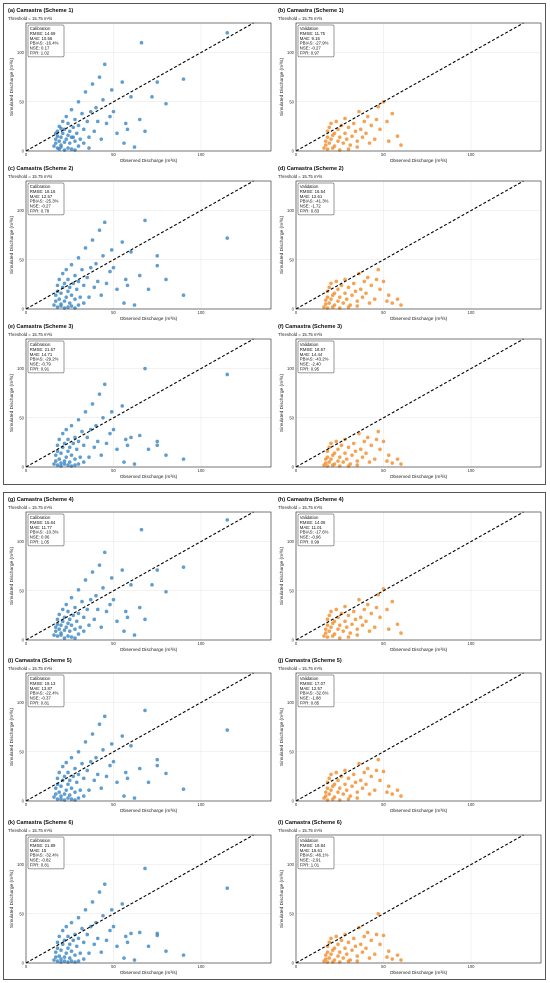 The height and width of the screenshot is (983, 550). Describe the element at coordinates (41, 196) in the screenshot. I see `stat-line: MAE: 12.57` at that location.